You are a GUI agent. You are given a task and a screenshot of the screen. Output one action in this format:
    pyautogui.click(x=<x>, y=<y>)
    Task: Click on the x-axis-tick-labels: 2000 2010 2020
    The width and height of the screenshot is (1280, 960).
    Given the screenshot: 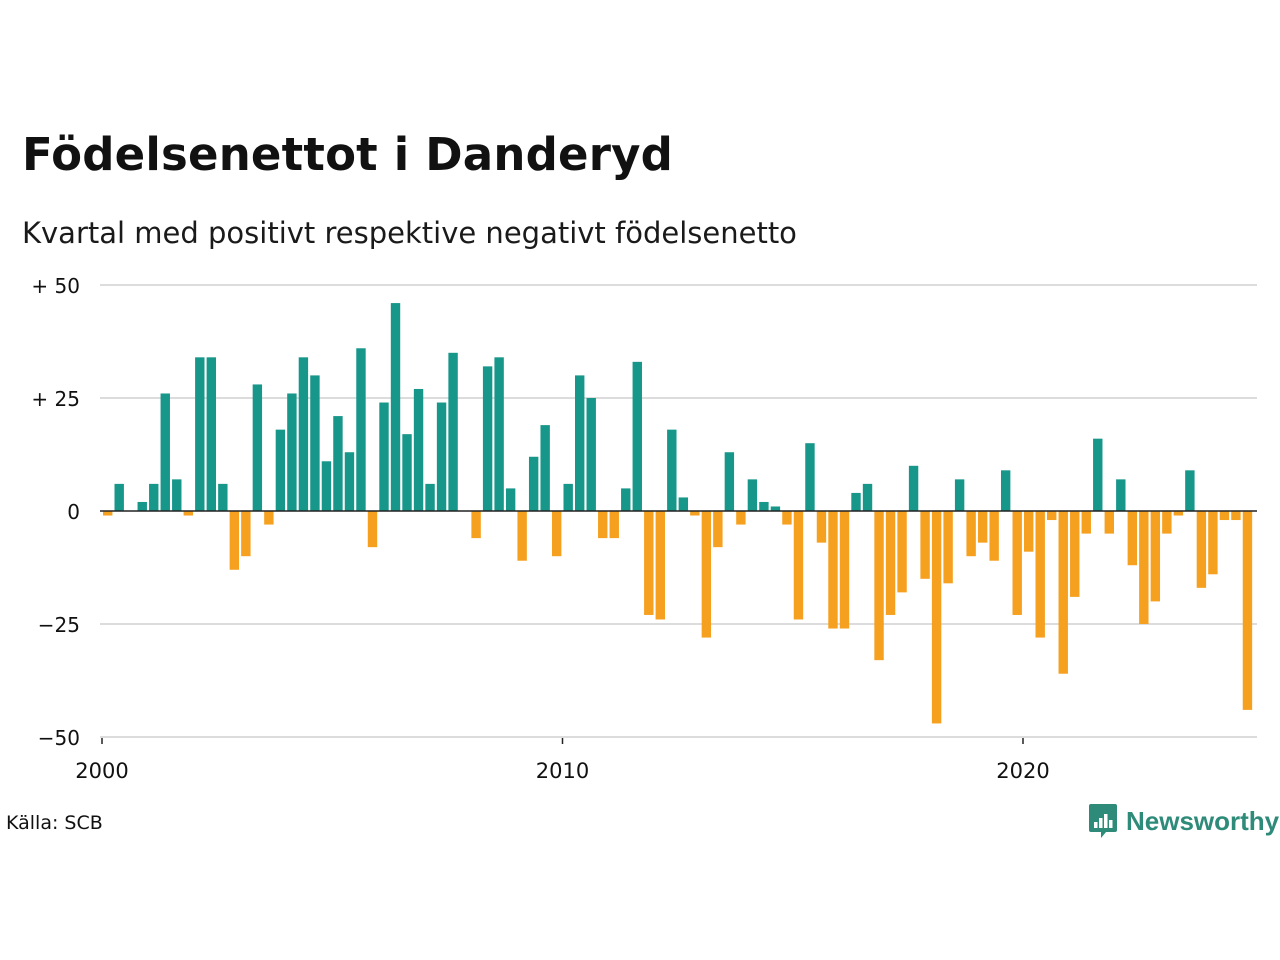 What is the action you would take?
    pyautogui.click(x=562, y=760)
    